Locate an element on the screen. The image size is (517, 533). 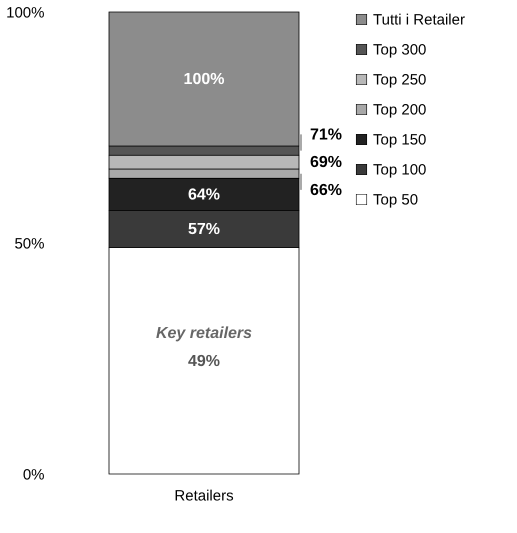
annotation: 64% is located at coordinates (204, 195).